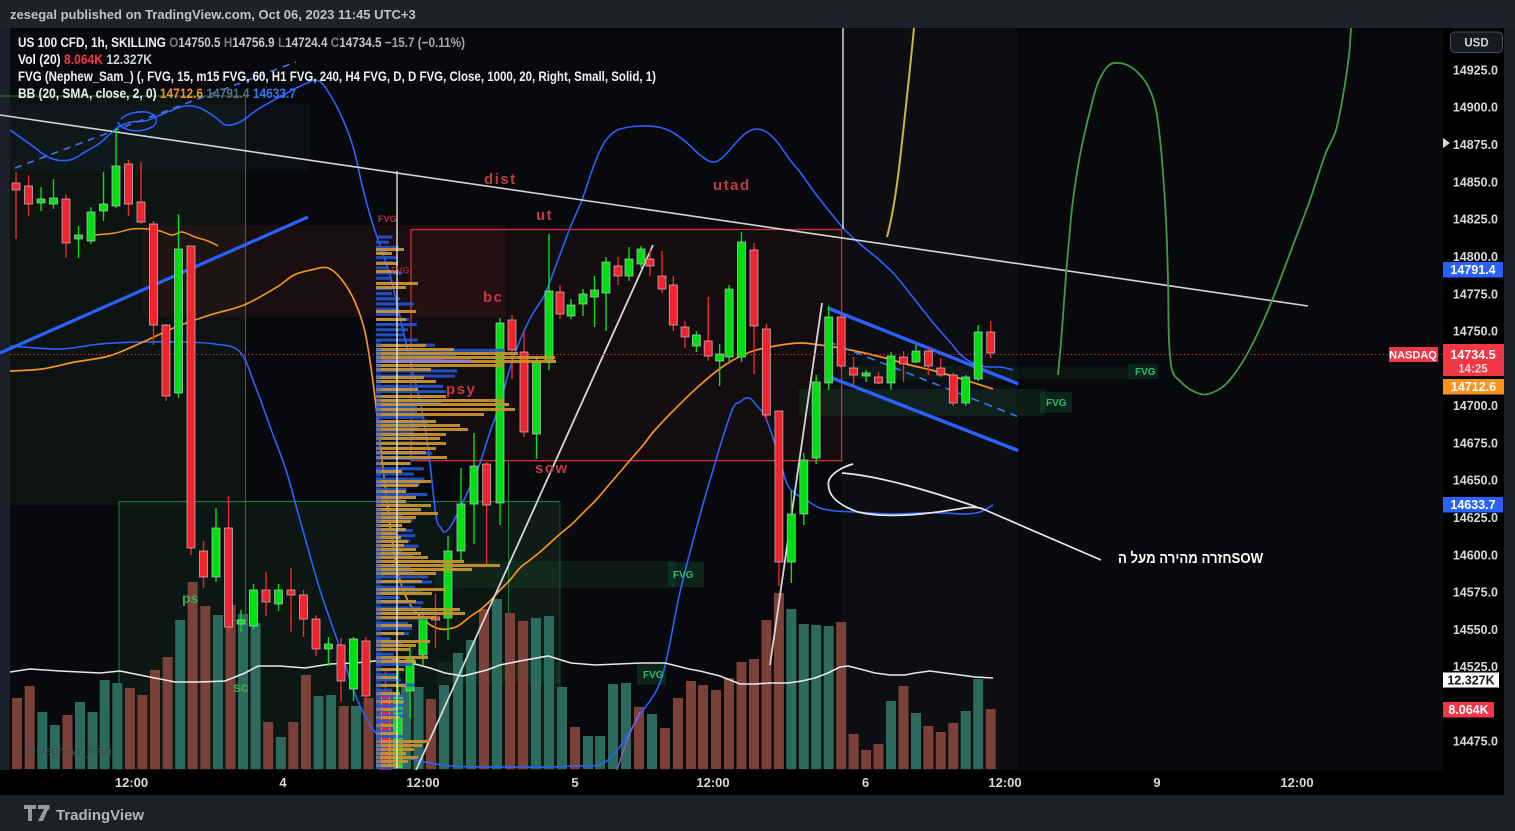 The image size is (1515, 831). Describe the element at coordinates (1472, 355) in the screenshot. I see `svg-text: 14734.5` at that location.